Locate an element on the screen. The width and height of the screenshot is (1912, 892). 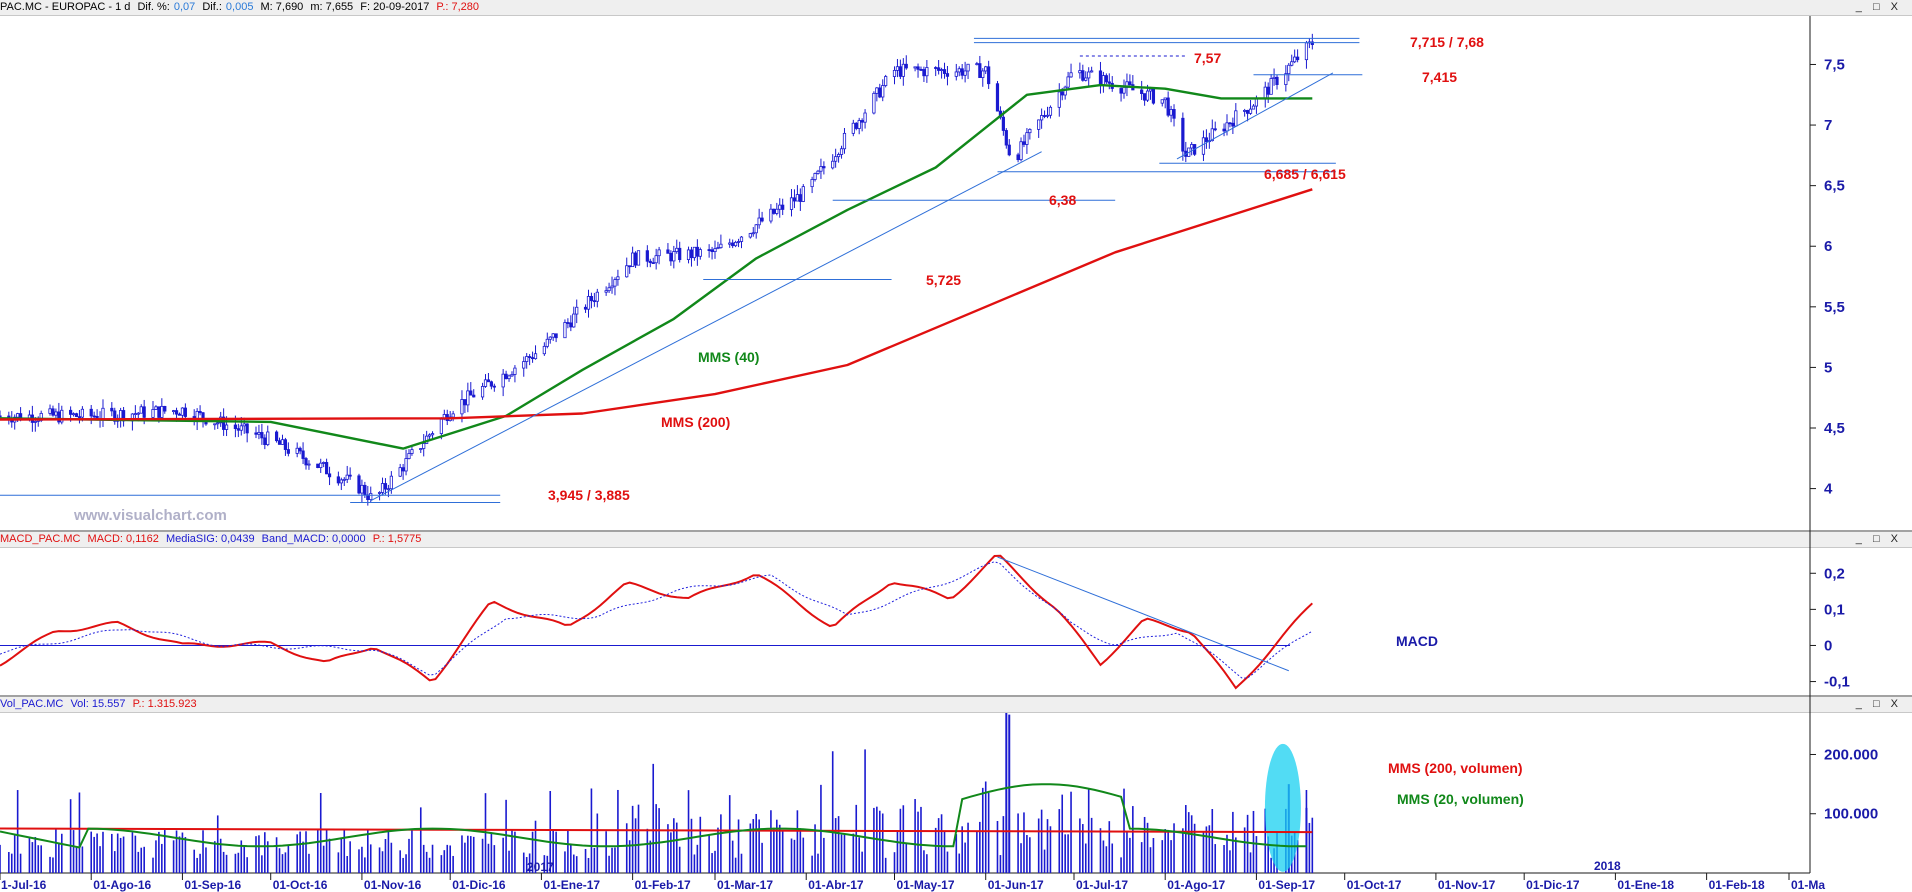
price-y-tick: 6 is located at coordinates (1828, 246).